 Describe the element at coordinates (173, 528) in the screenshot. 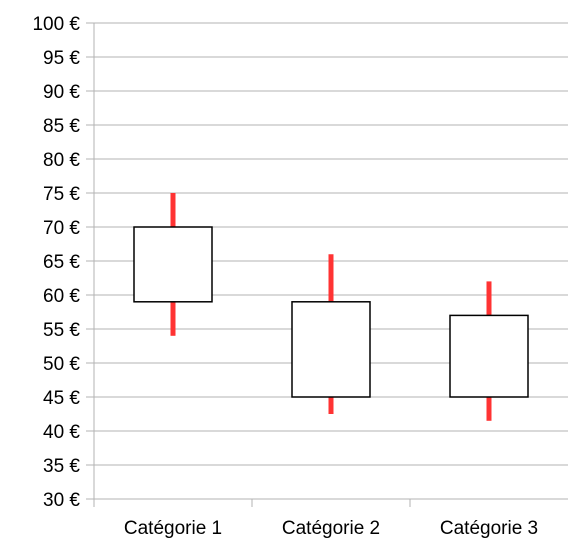

I see `x-tick-label: Catégorie 1` at that location.